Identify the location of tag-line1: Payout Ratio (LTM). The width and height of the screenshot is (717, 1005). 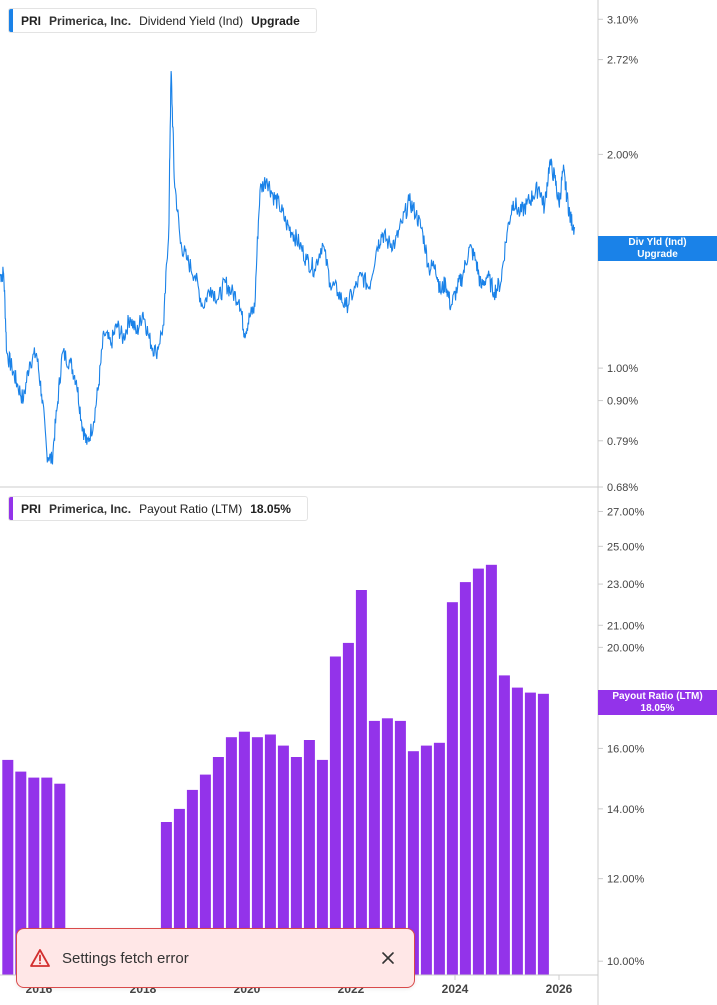
(657, 696).